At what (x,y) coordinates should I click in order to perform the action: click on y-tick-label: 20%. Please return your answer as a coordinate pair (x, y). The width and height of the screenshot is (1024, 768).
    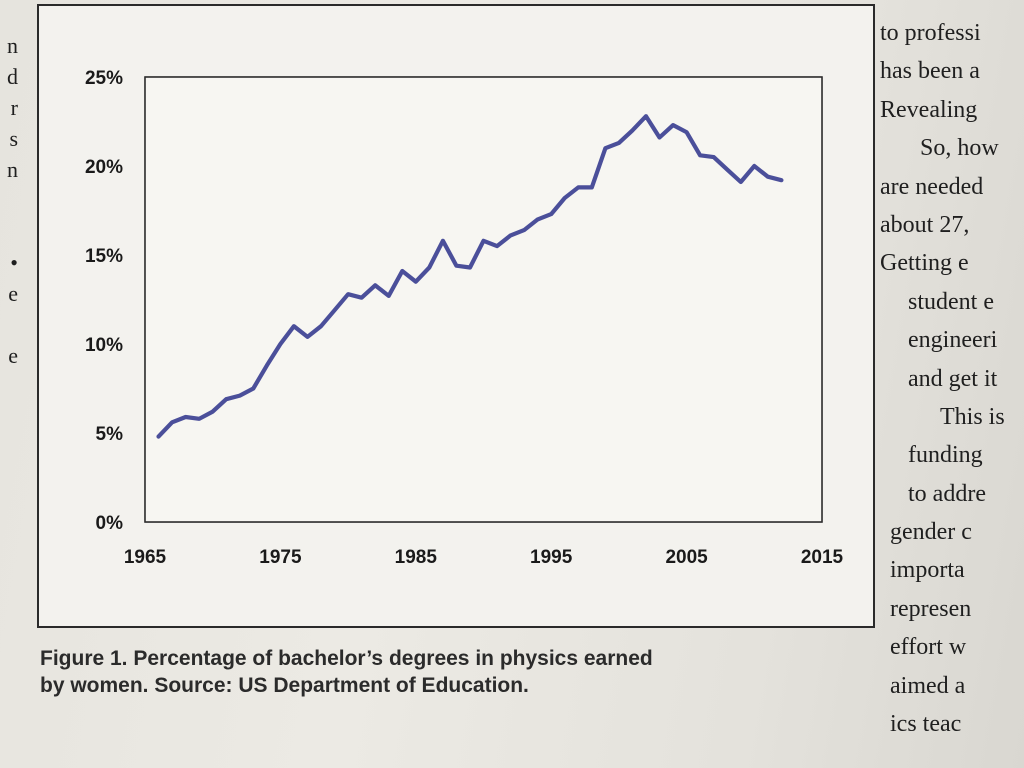
    Looking at the image, I should click on (104, 167).